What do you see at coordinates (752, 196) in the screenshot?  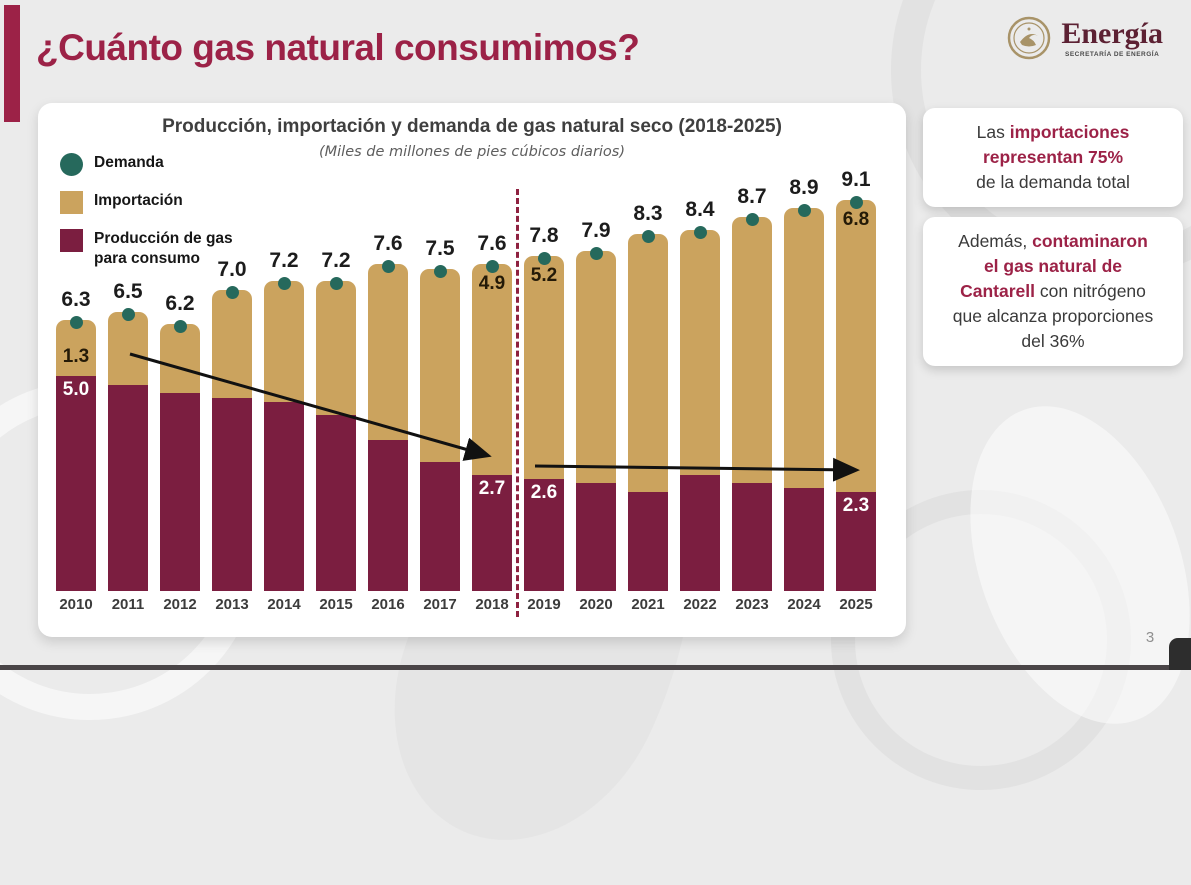 I see `demand-total-label-2023: 8.7` at bounding box center [752, 196].